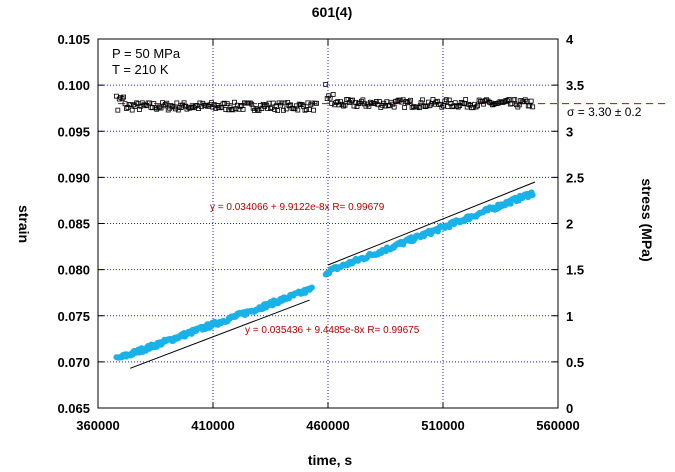 Image resolution: width=675 pixels, height=472 pixels. Describe the element at coordinates (575, 85) in the screenshot. I see `y2-tick-label: 3.5` at that location.